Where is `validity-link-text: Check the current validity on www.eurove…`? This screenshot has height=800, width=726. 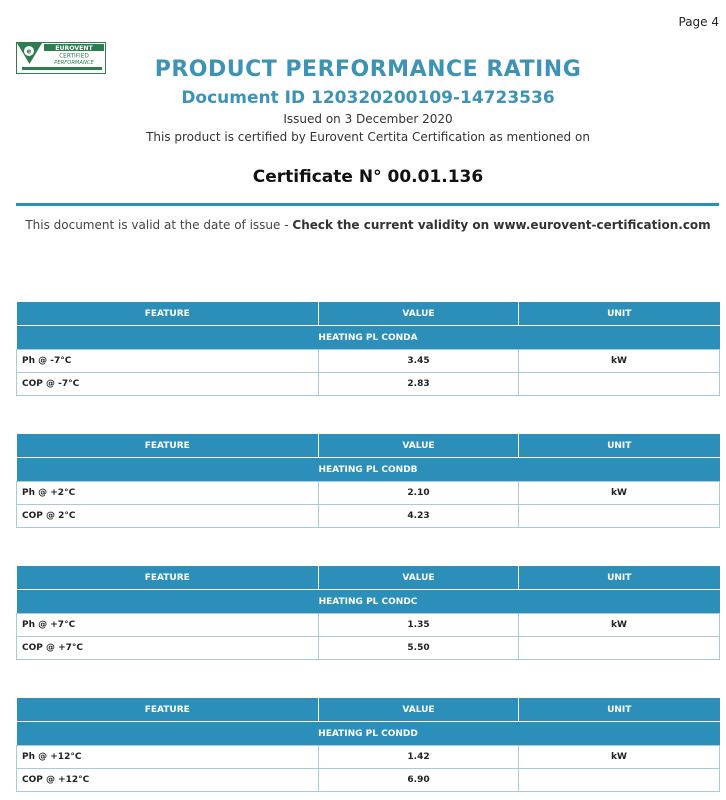
validity-link-text: Check the current validity on www.eurove… is located at coordinates (501, 225).